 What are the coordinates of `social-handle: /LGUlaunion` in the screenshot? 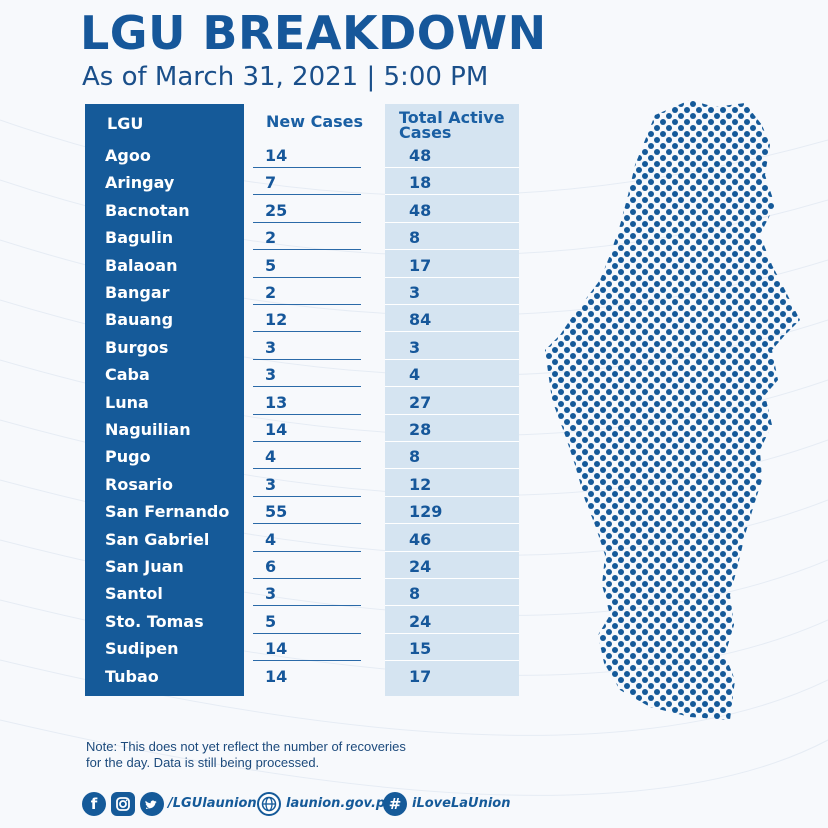 It's located at (212, 803).